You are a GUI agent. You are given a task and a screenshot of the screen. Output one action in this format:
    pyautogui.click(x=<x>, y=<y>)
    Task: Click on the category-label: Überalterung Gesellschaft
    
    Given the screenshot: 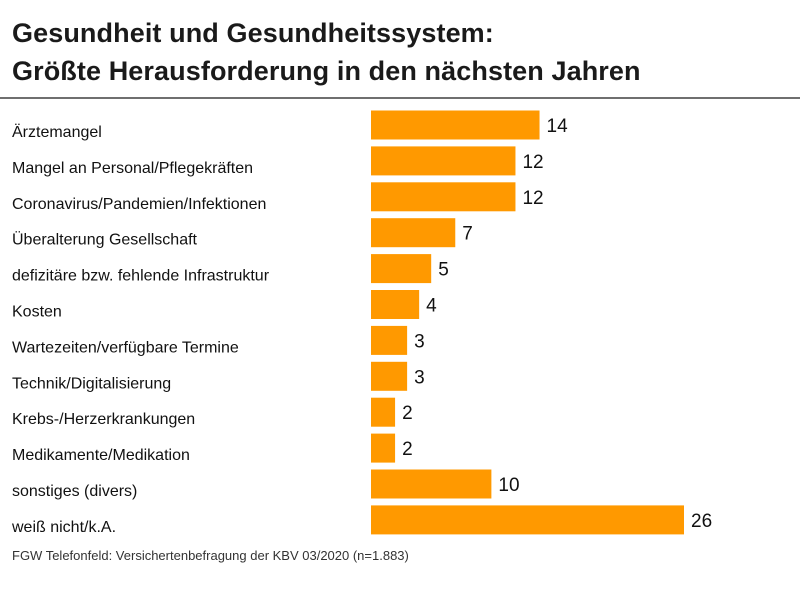 What is the action you would take?
    pyautogui.click(x=105, y=240)
    